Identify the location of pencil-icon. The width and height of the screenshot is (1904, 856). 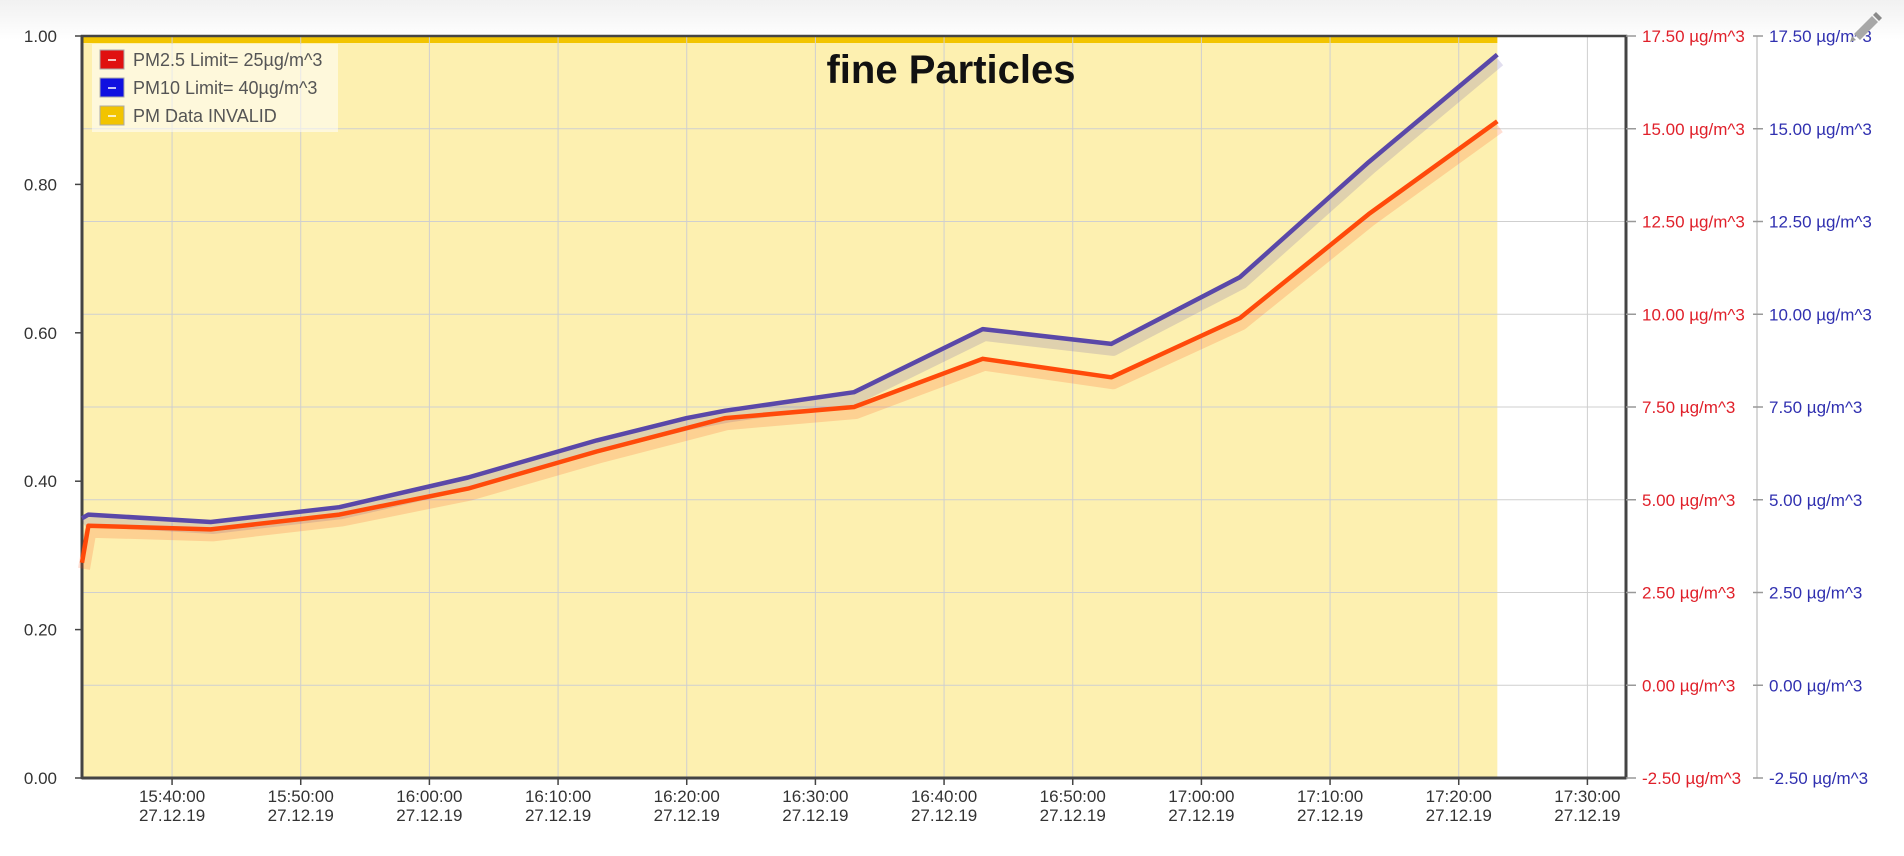
(1866, 27).